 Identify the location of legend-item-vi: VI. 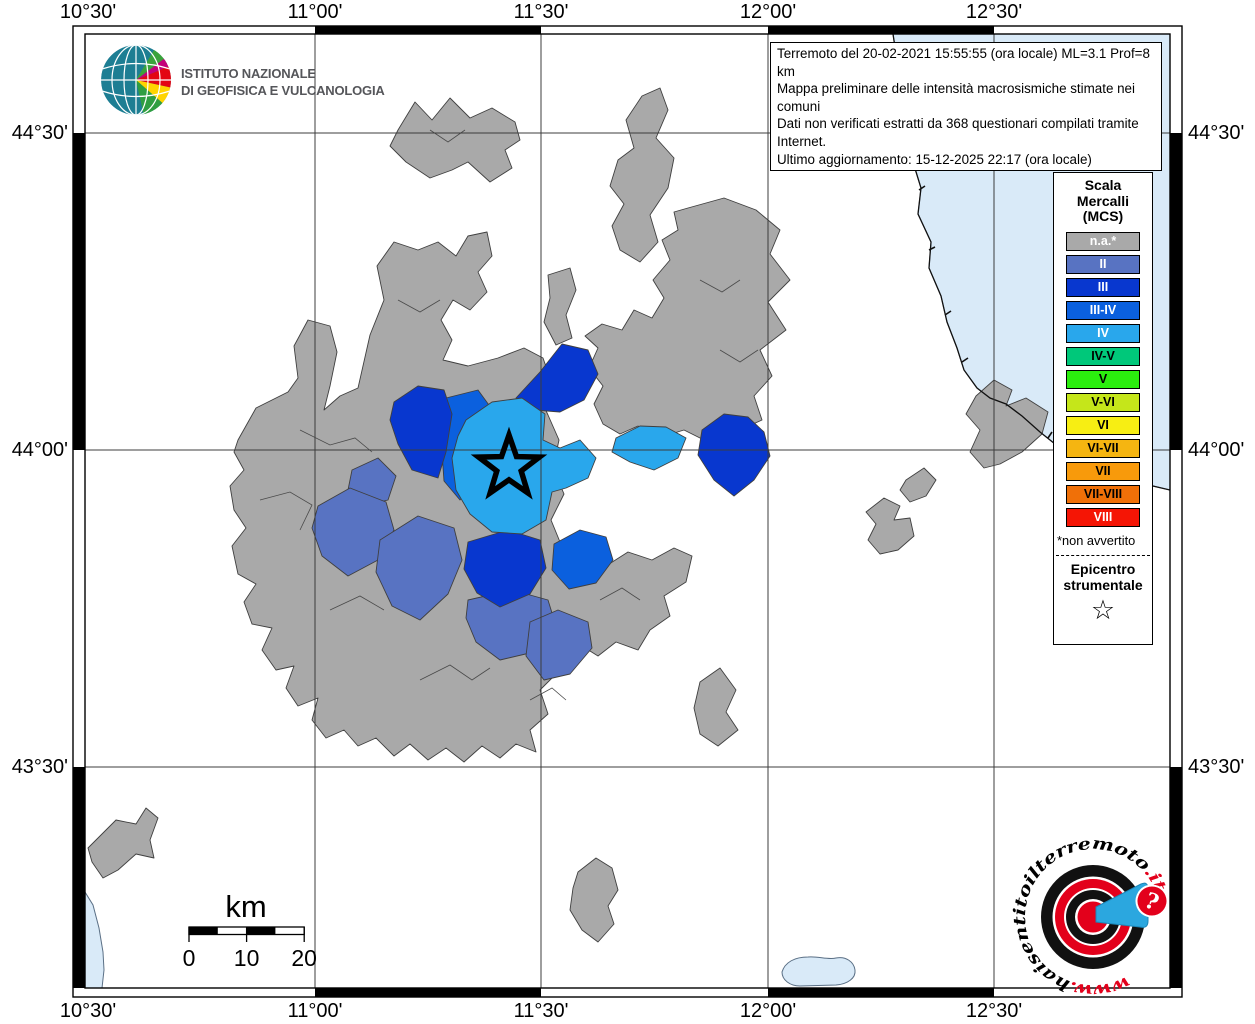
(1103, 425).